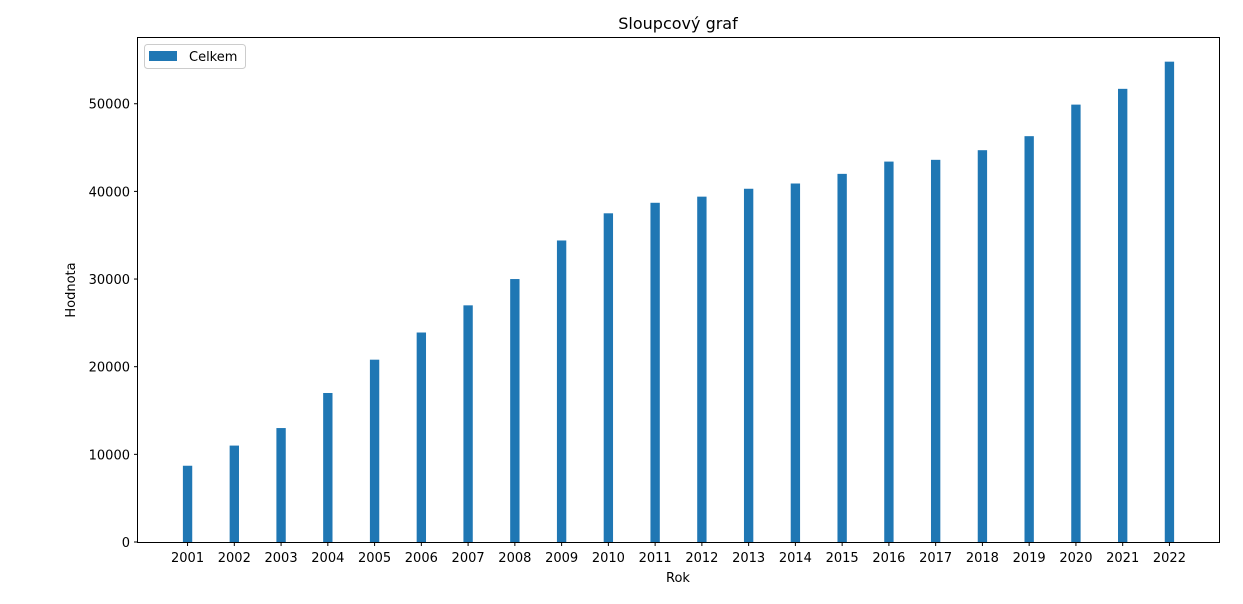 Image resolution: width=1243 pixels, height=604 pixels. I want to click on bar-2002, so click(234, 493).